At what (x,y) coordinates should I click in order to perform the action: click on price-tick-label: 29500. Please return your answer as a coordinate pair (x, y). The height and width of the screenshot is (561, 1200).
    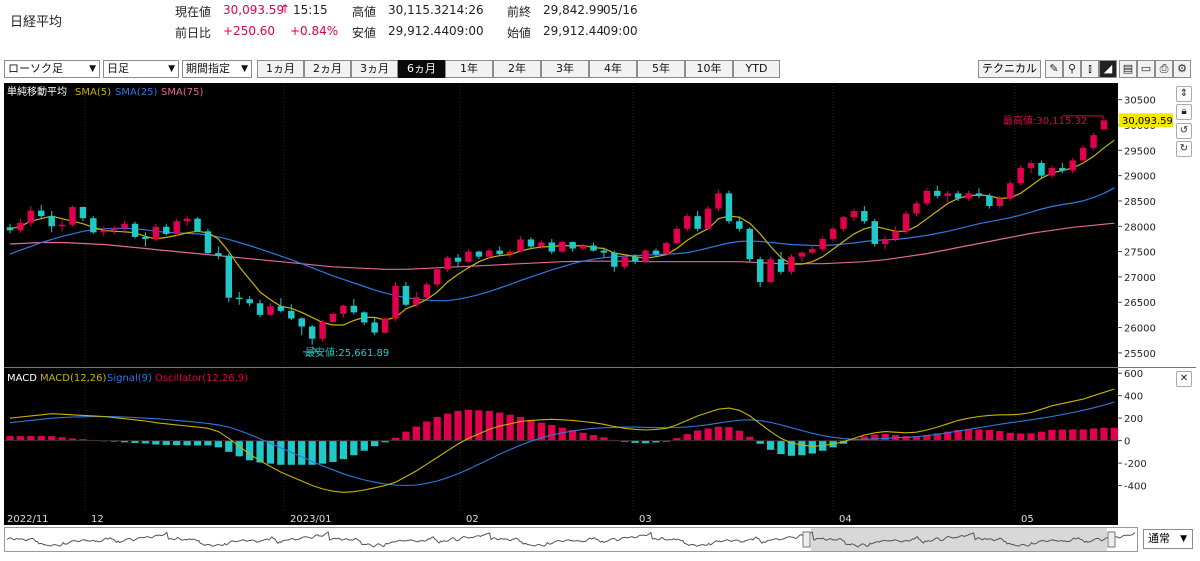
    Looking at the image, I should click on (1140, 151).